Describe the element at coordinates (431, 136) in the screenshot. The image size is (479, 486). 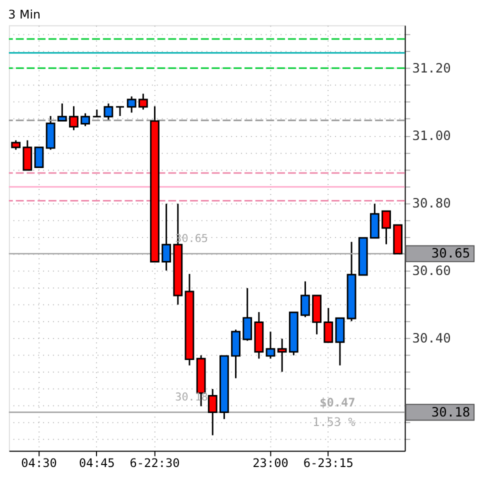
I see `y-tick-label: 31.00` at that location.